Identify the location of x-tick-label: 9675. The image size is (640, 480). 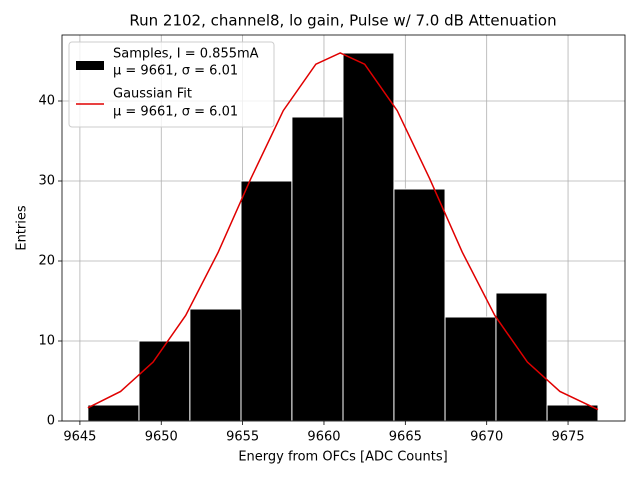
(568, 437).